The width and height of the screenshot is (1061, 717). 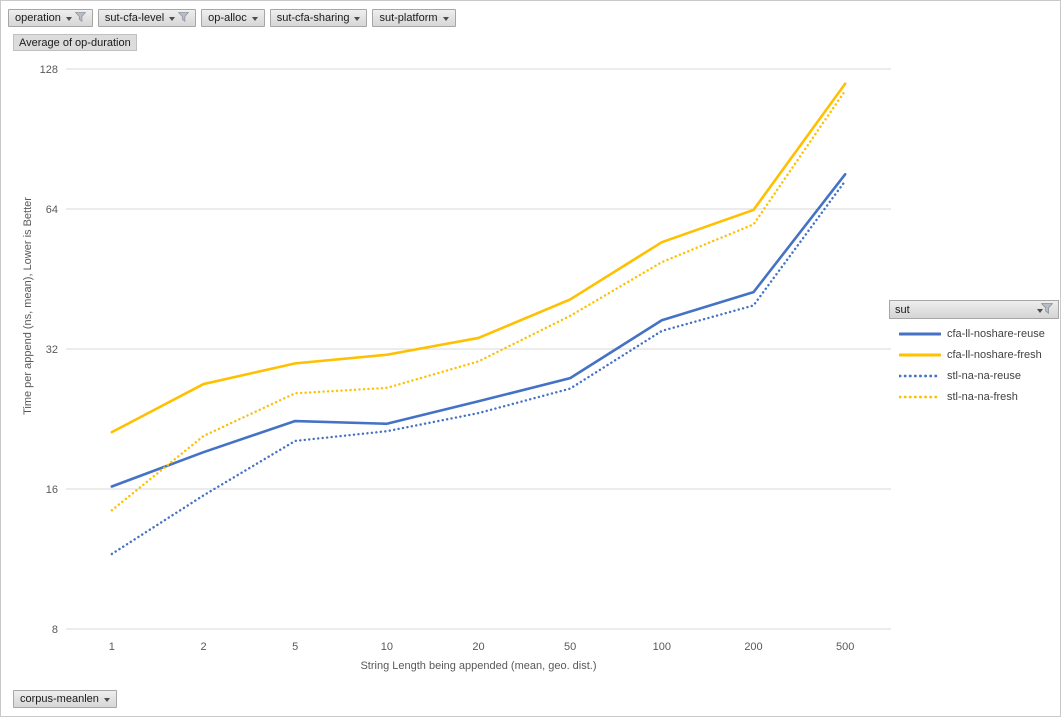 What do you see at coordinates (295, 647) in the screenshot?
I see `x-tick-label: 5` at bounding box center [295, 647].